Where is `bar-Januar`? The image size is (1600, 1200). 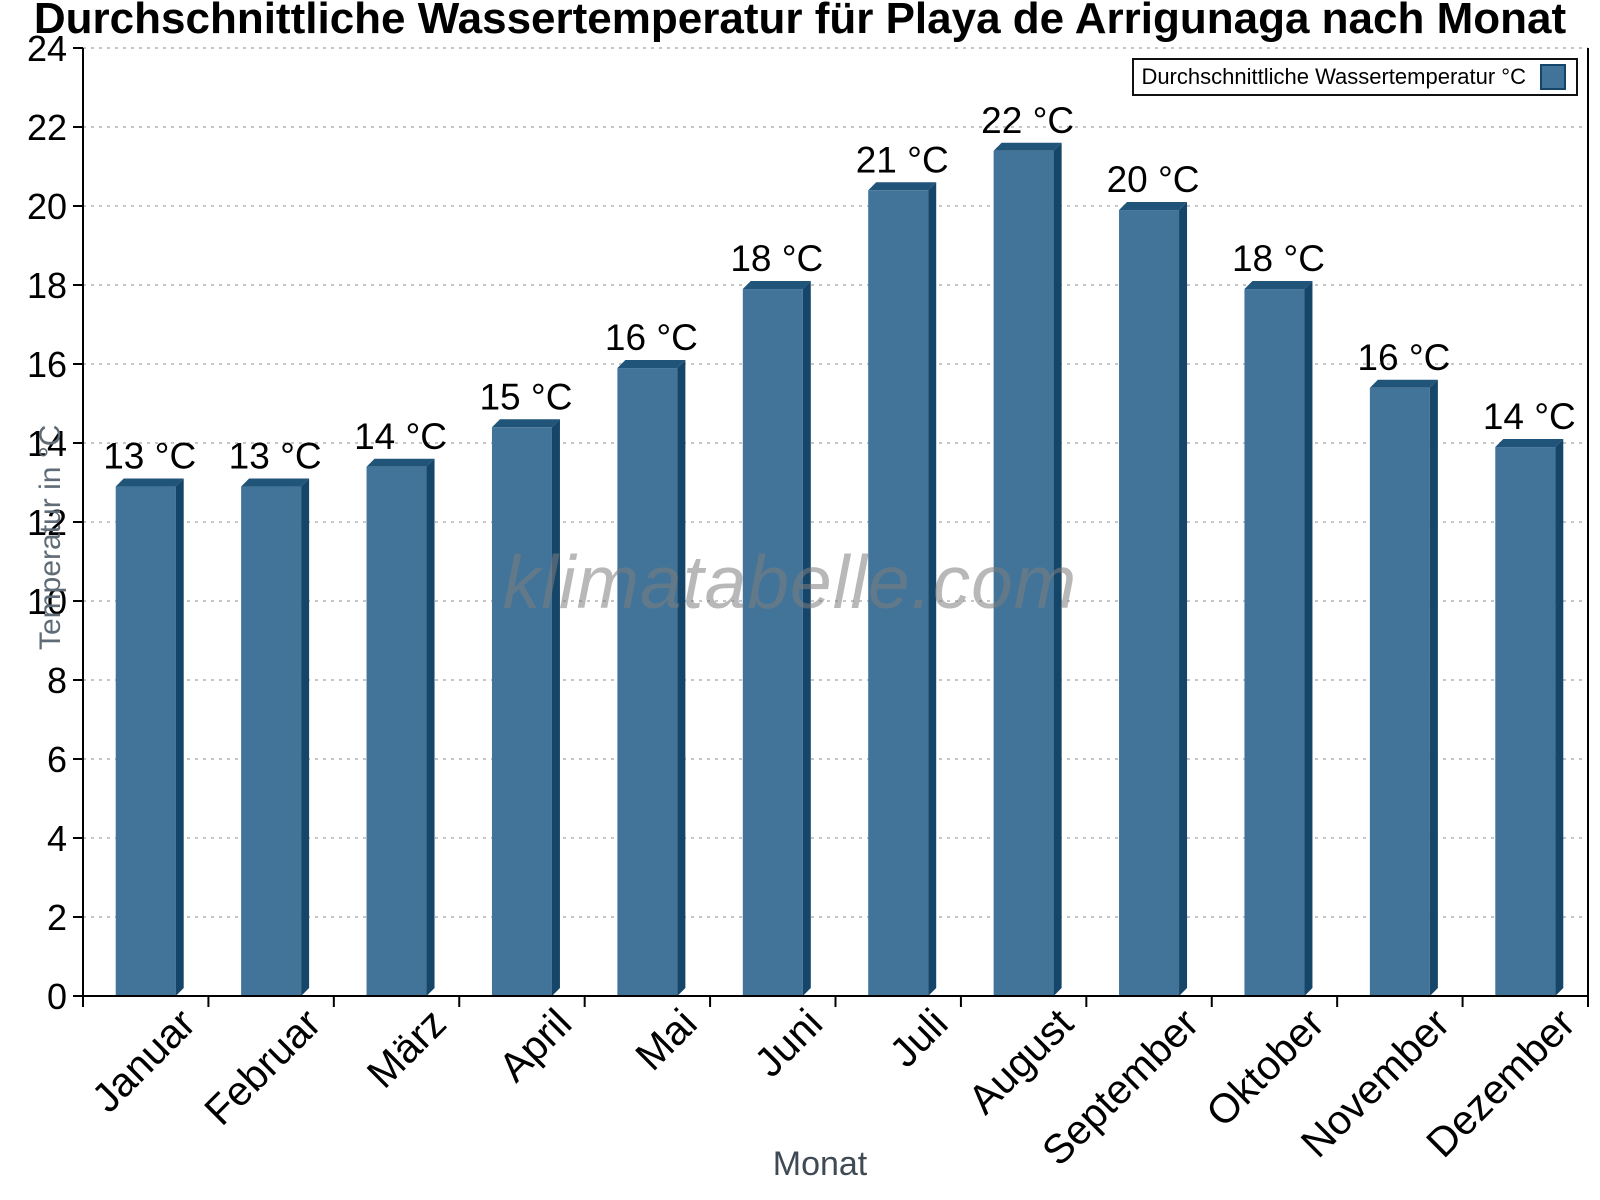 bar-Januar is located at coordinates (149, 737).